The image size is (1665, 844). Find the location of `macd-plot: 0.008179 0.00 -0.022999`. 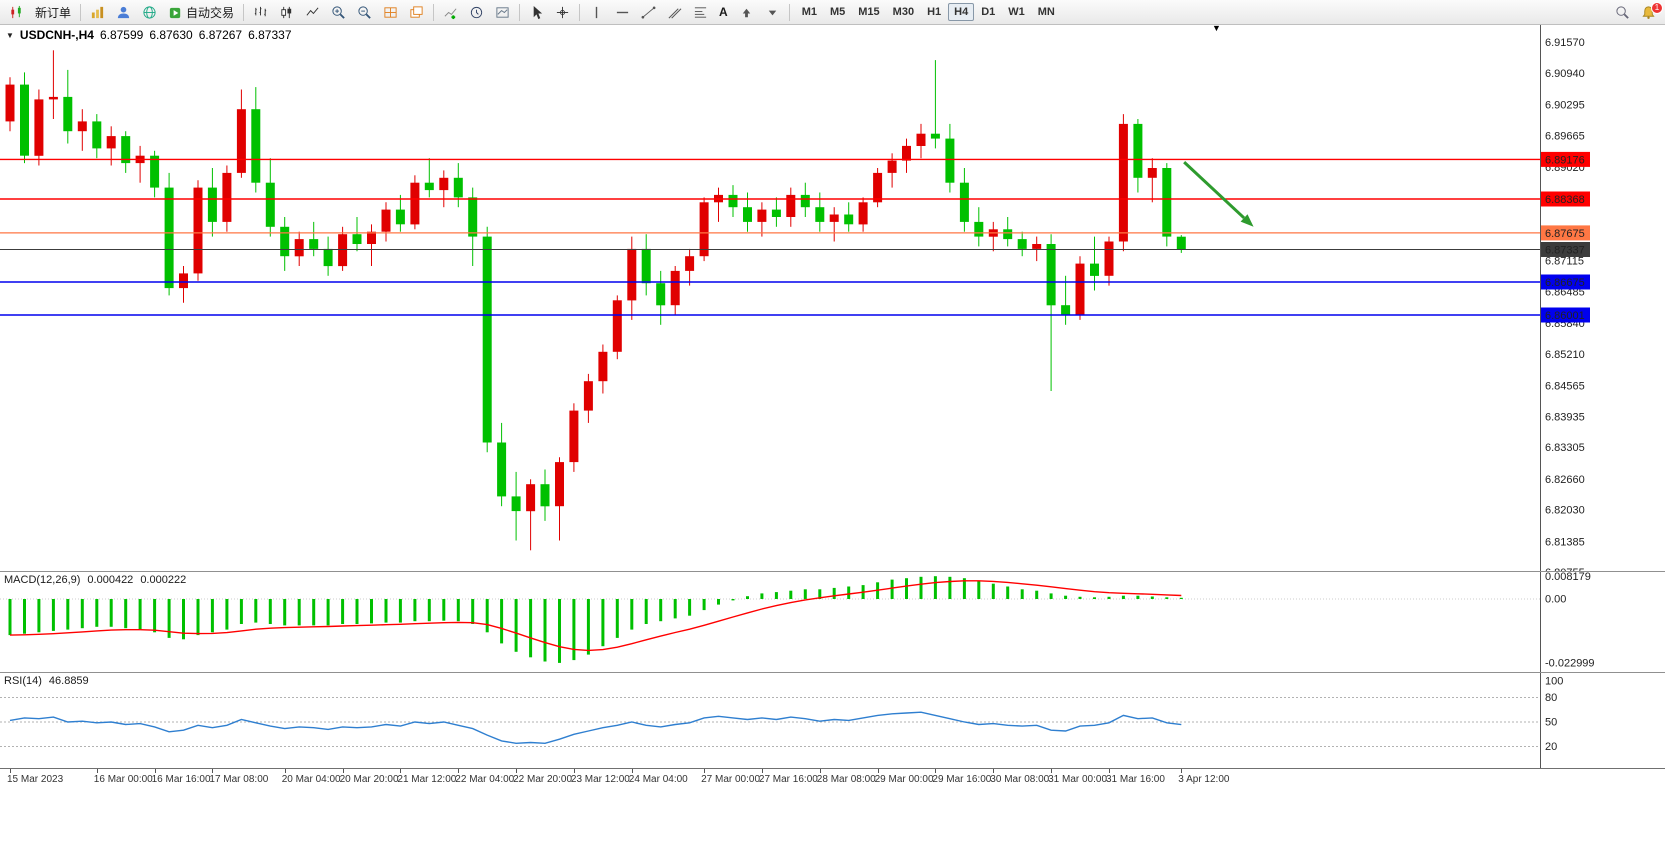

macd-plot: 0.008179 0.00 -0.022999 is located at coordinates (832, 621).